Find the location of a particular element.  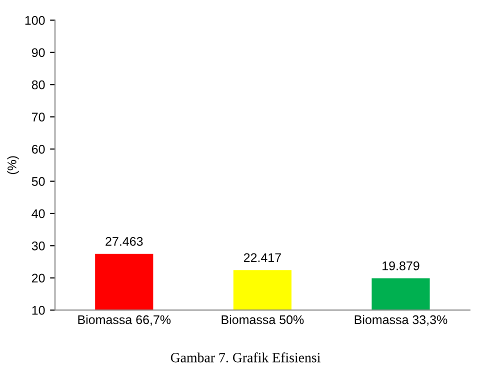

y-tick-label: 80 is located at coordinates (38, 85).